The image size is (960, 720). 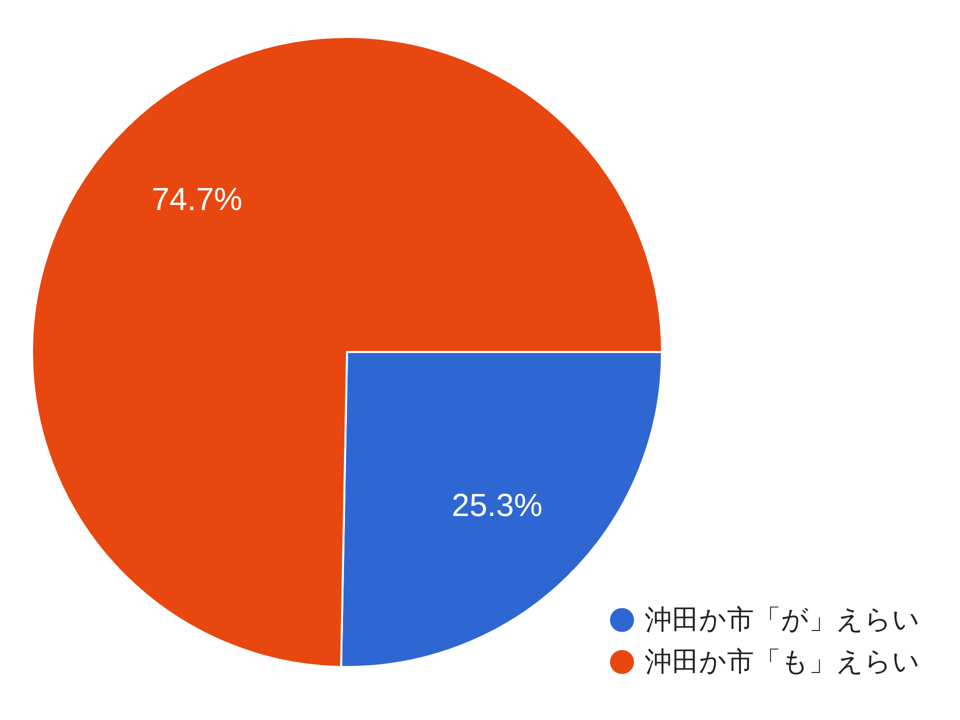 I want to click on data-label: 25.3%, so click(x=497, y=504).